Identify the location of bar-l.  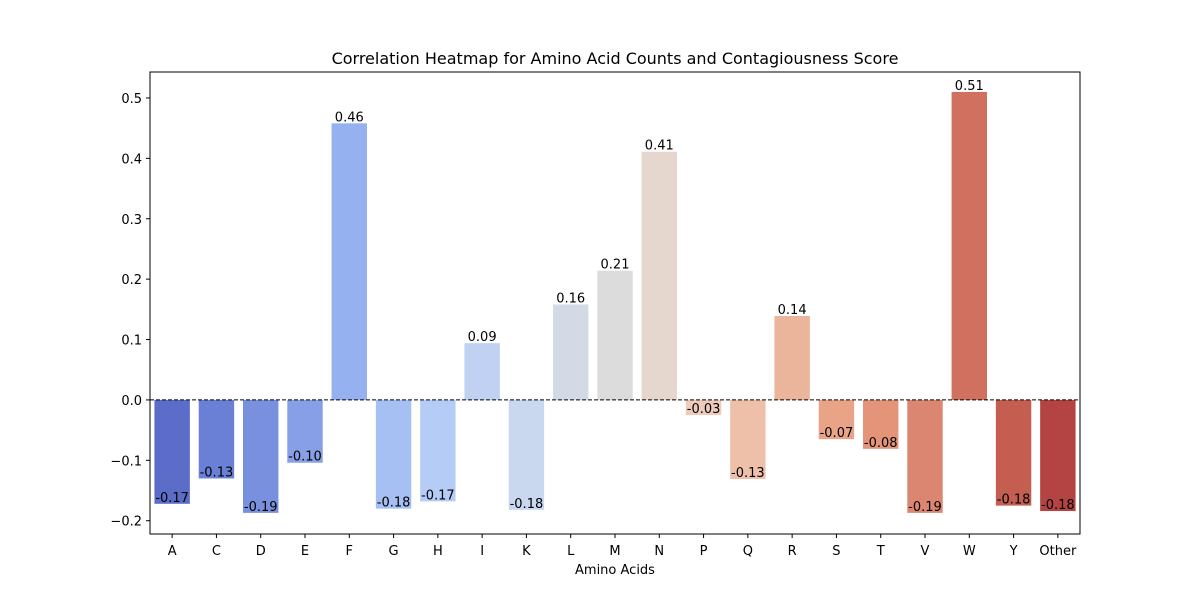
(571, 352).